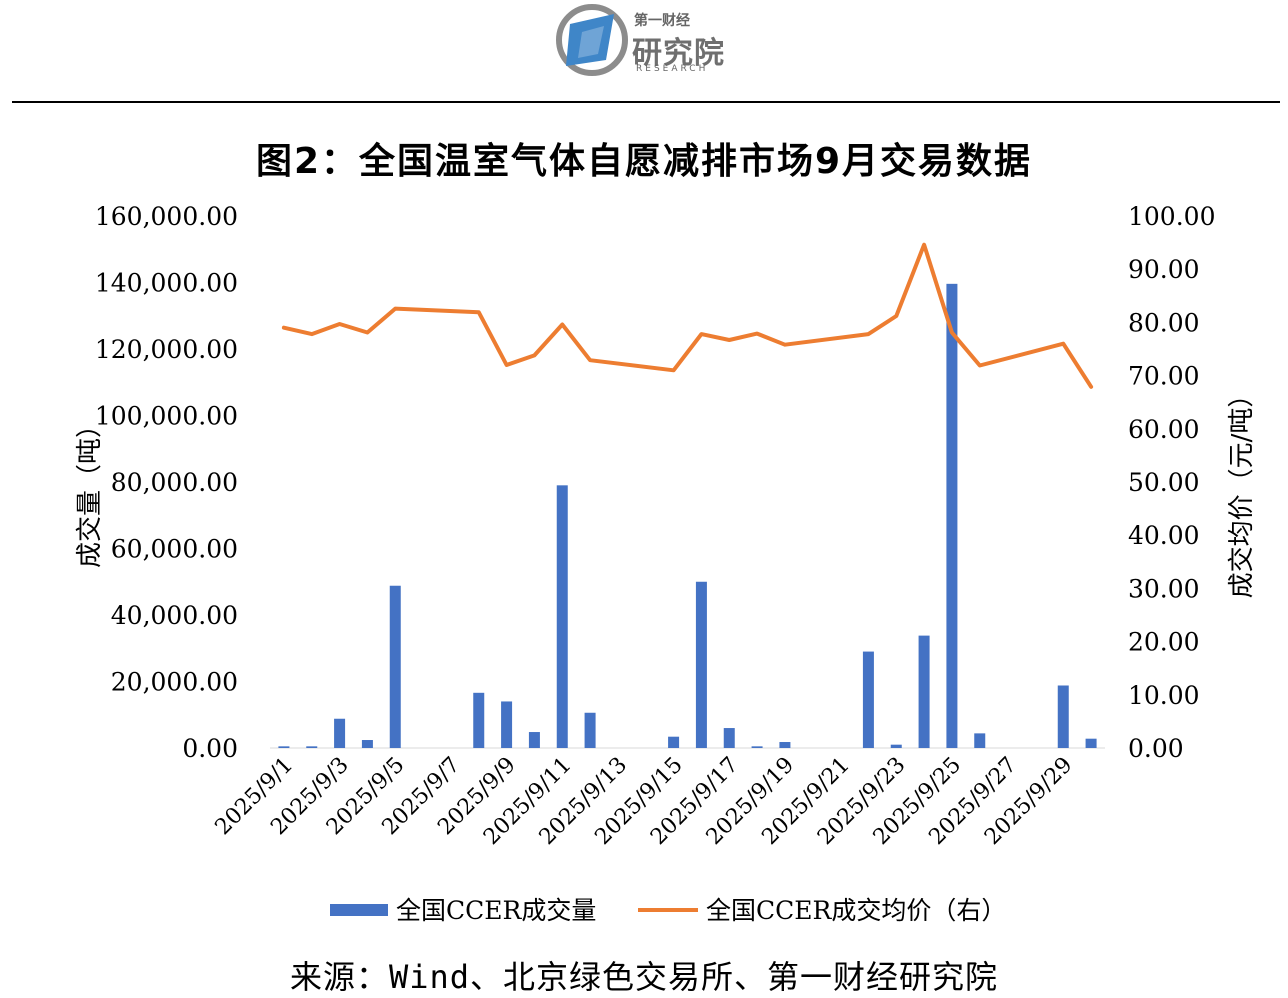 The height and width of the screenshot is (998, 1288). What do you see at coordinates (166, 216) in the screenshot?
I see `y-tick-label: 160,000.00` at bounding box center [166, 216].